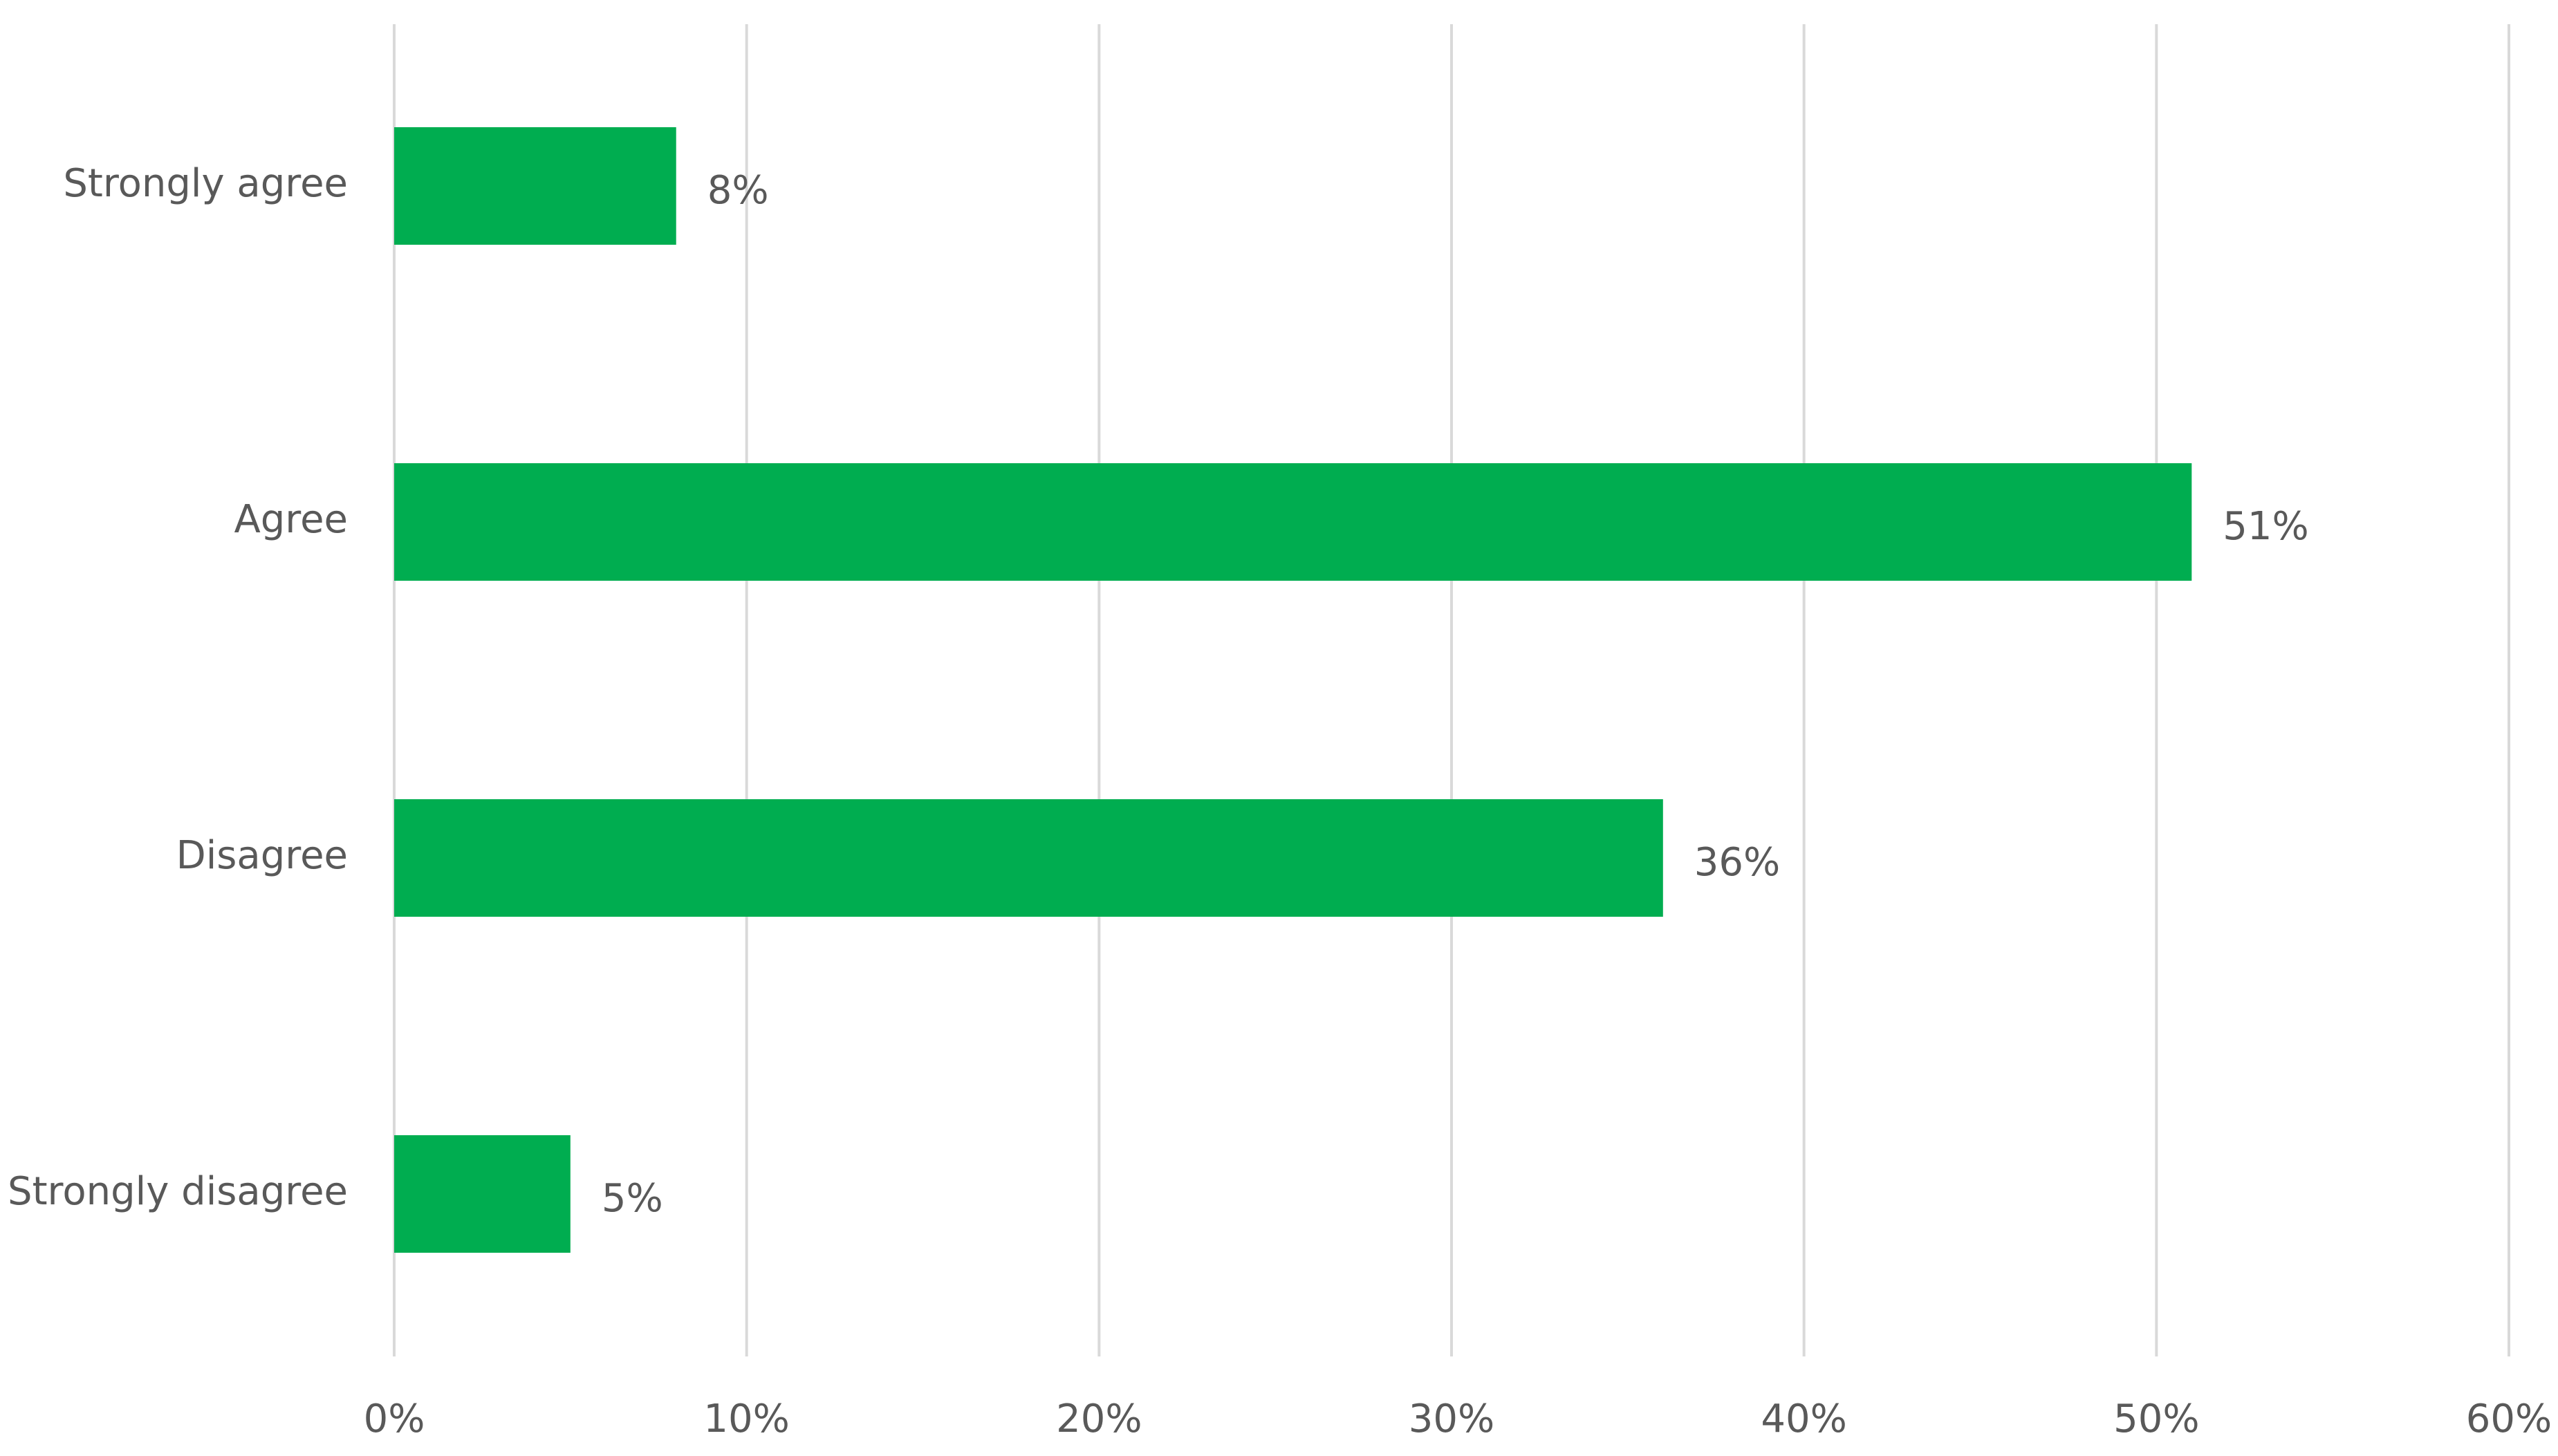 This screenshot has height=1456, width=2558. What do you see at coordinates (738, 190) in the screenshot?
I see `value-label: 8%` at bounding box center [738, 190].